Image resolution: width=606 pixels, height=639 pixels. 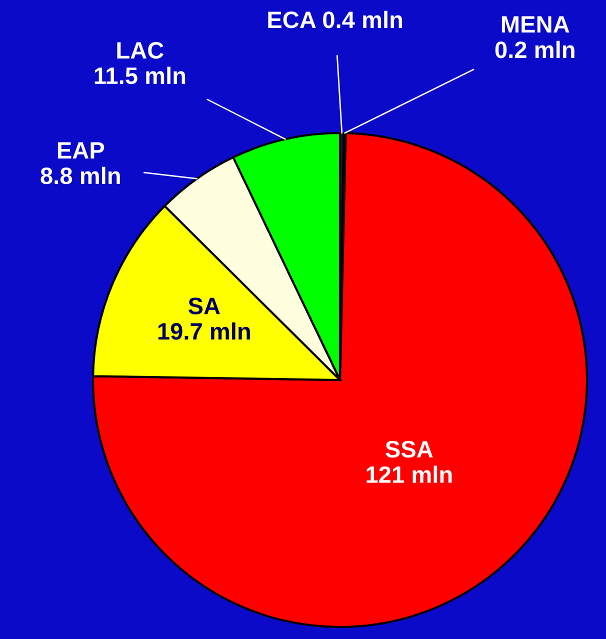 I want to click on data-label: 121 mln, so click(x=409, y=474).